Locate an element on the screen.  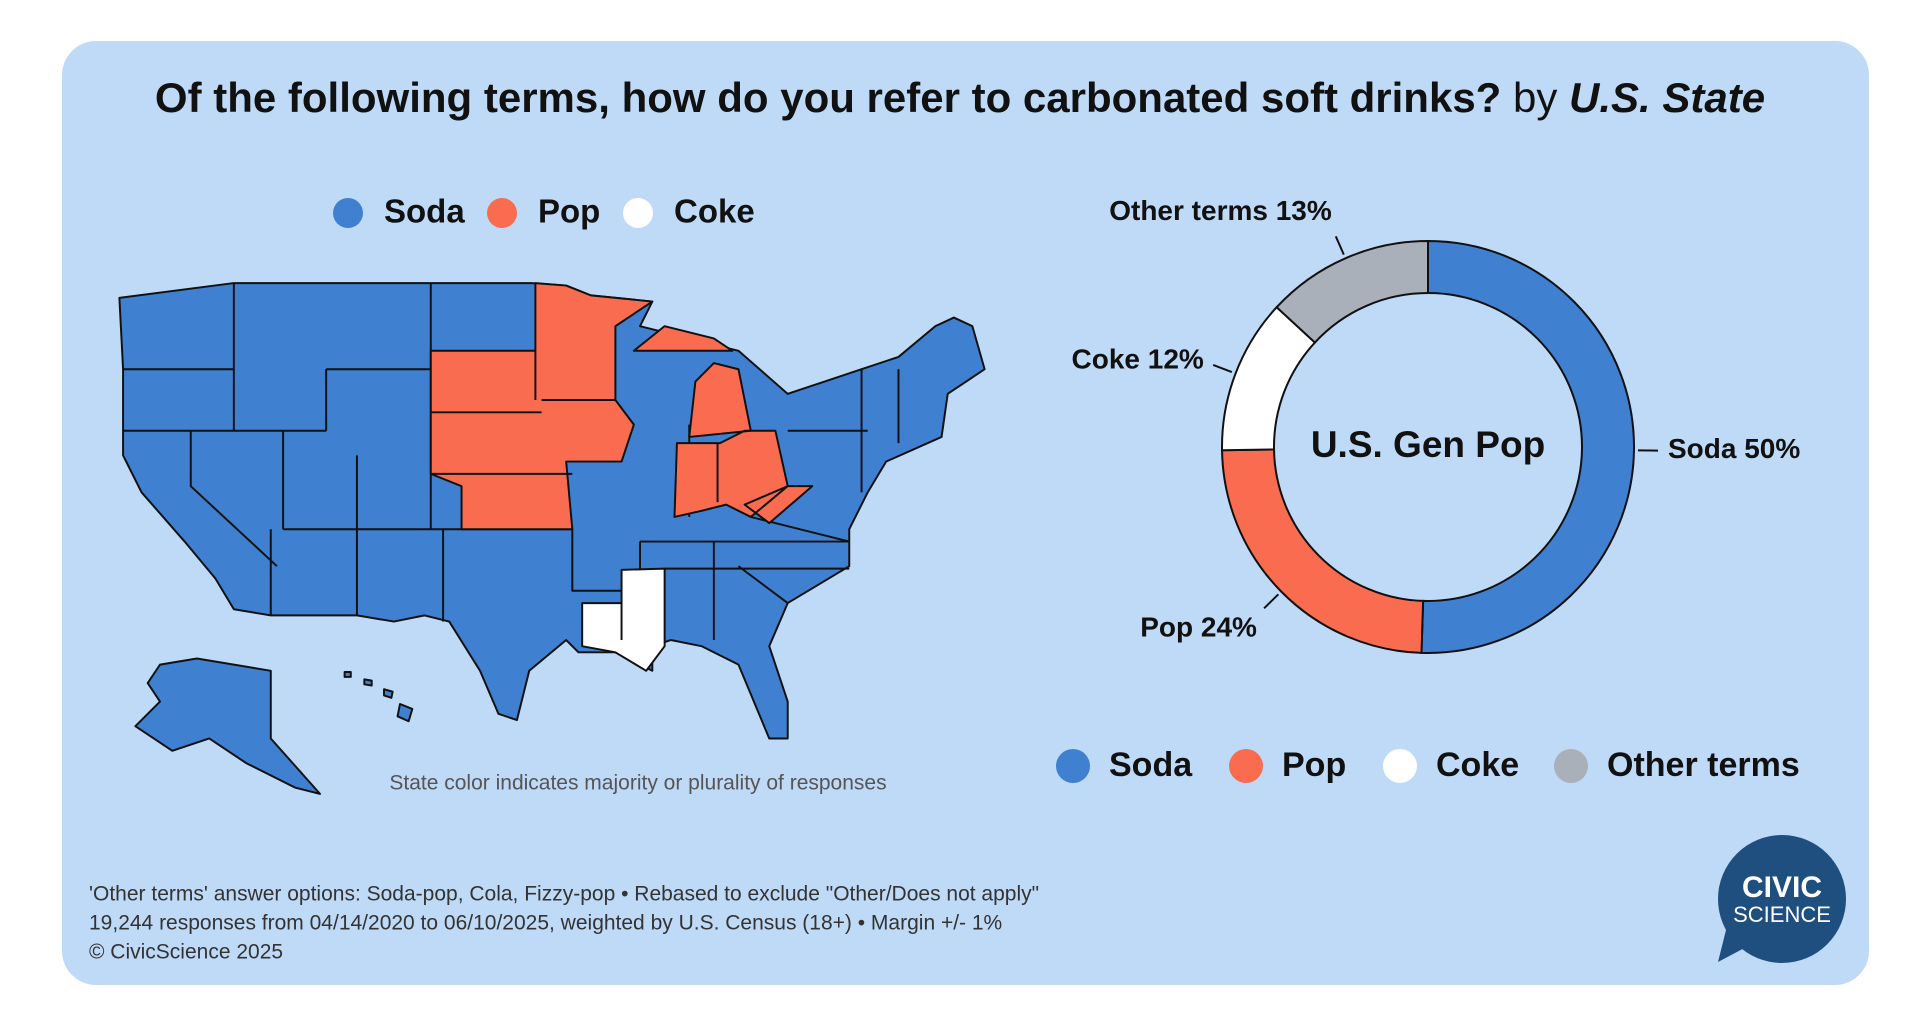
legend-label: Other terms is located at coordinates (1703, 765).